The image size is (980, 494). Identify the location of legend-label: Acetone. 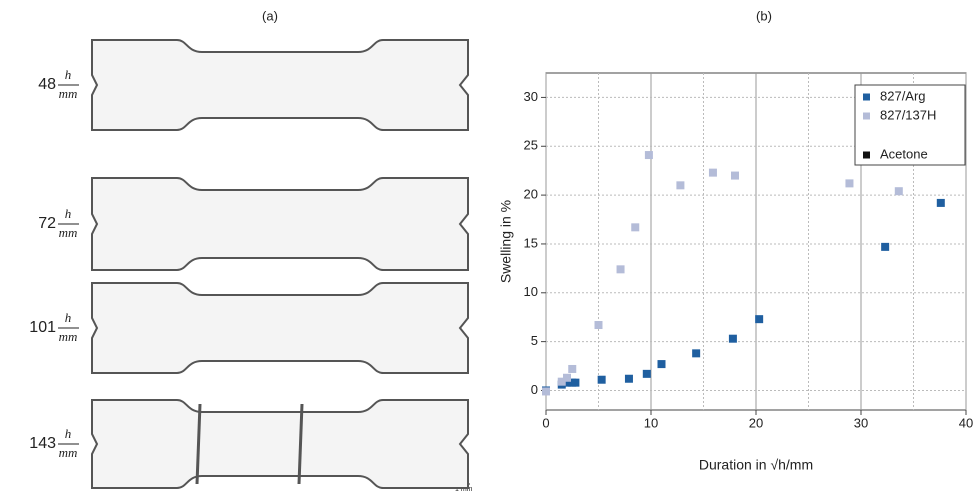
(904, 153).